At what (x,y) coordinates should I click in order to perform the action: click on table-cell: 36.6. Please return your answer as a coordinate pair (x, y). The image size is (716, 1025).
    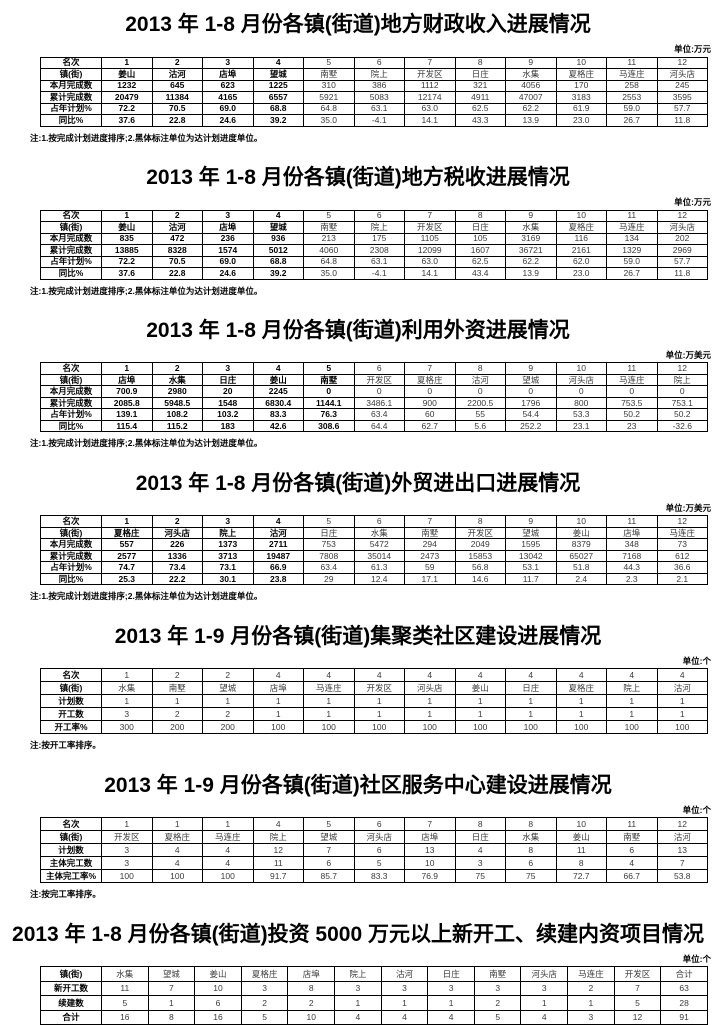
    Looking at the image, I should click on (682, 567).